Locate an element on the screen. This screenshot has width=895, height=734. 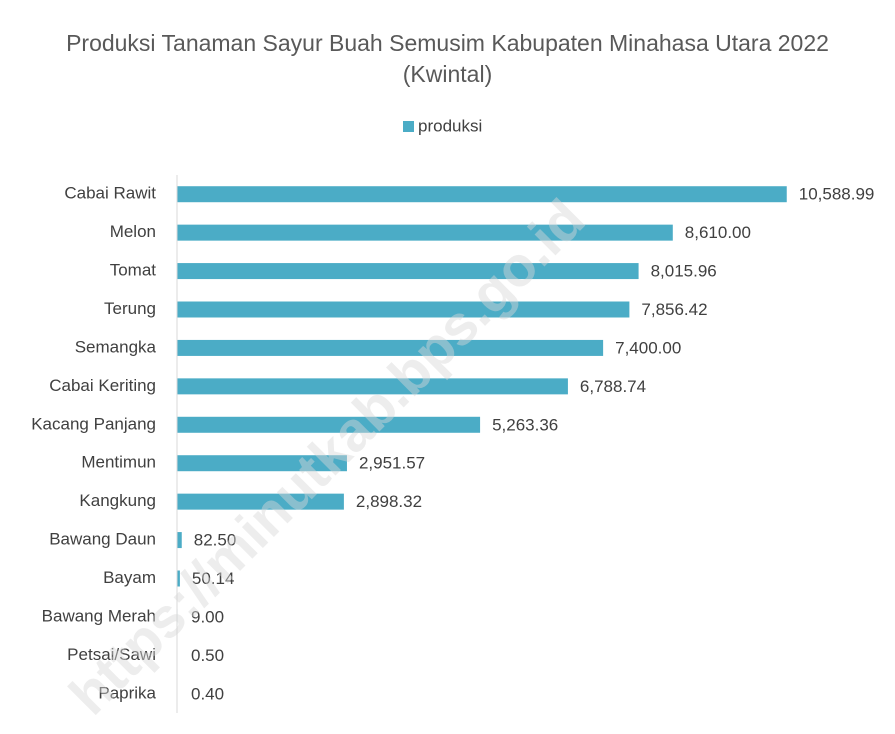
y-tick-label: Terung is located at coordinates (130, 308).